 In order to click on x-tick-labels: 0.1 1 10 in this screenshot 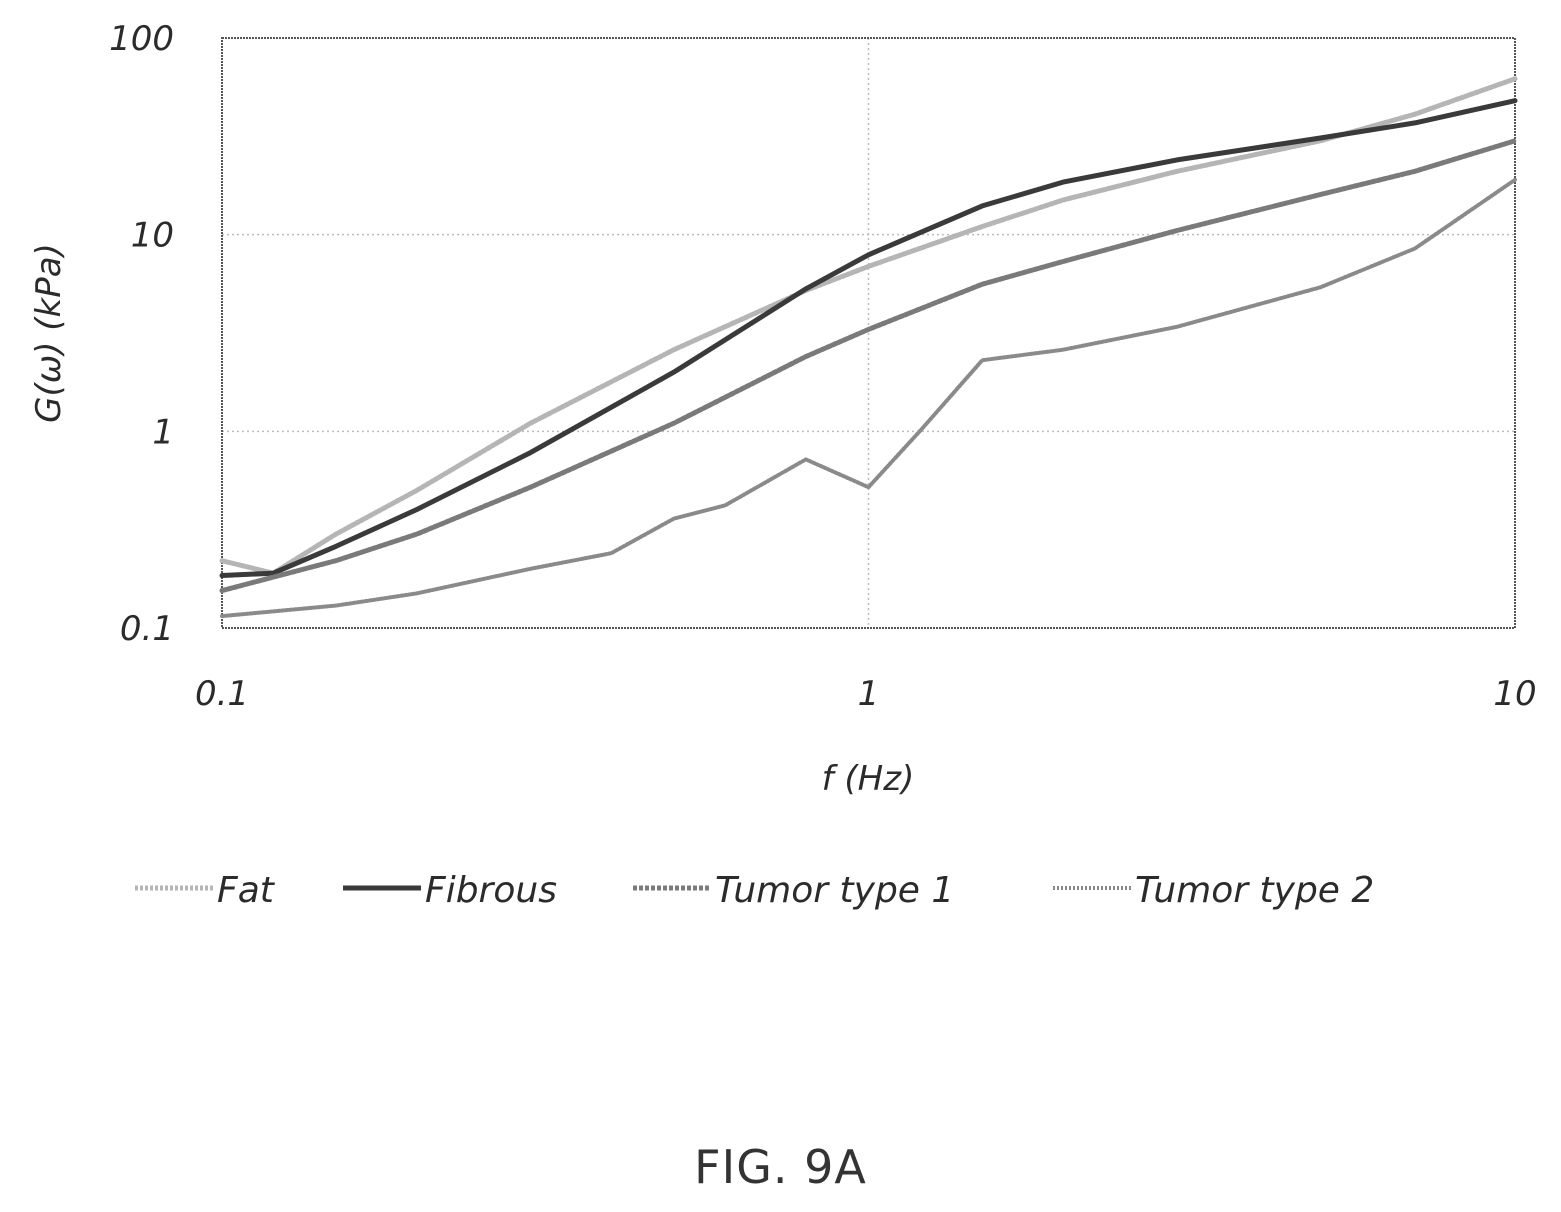, I will do `click(866, 694)`.